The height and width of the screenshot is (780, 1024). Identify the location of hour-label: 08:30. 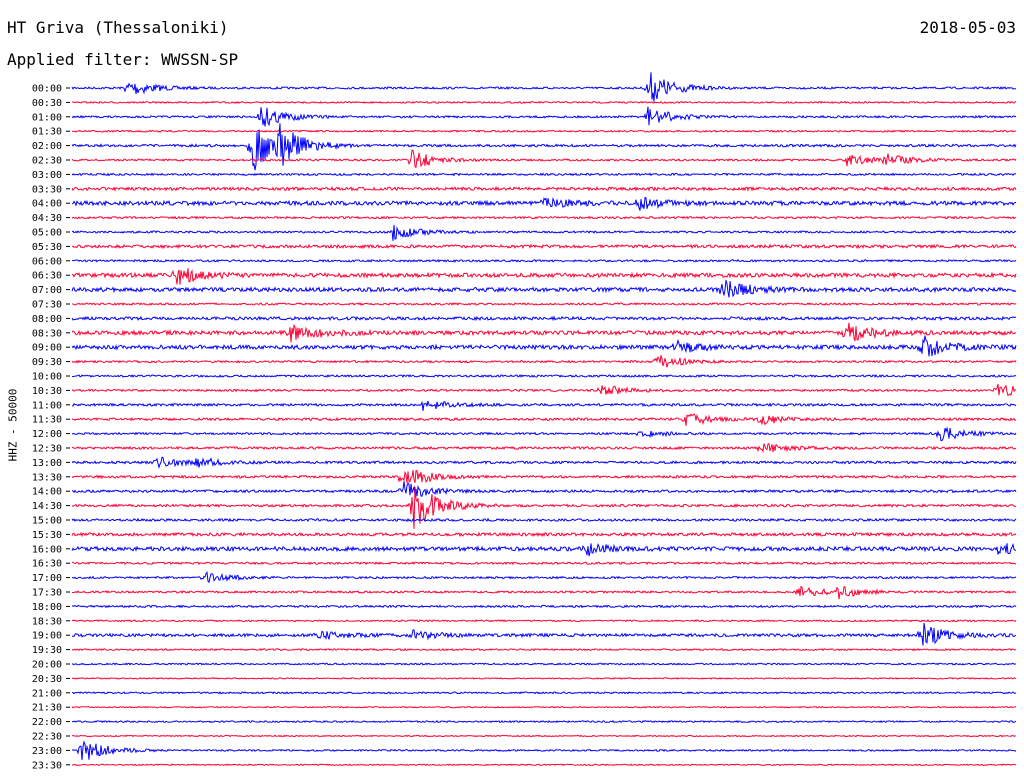
(47, 333).